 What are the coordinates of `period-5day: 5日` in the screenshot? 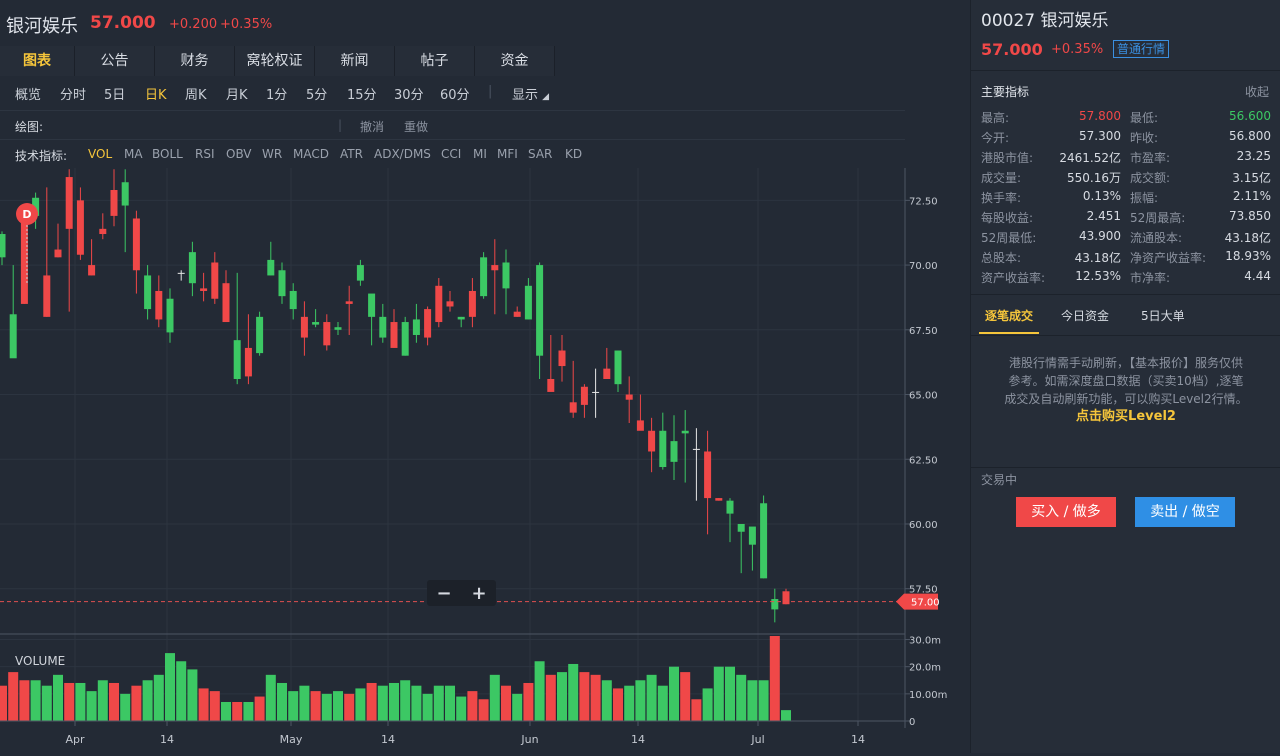 It's located at (115, 95).